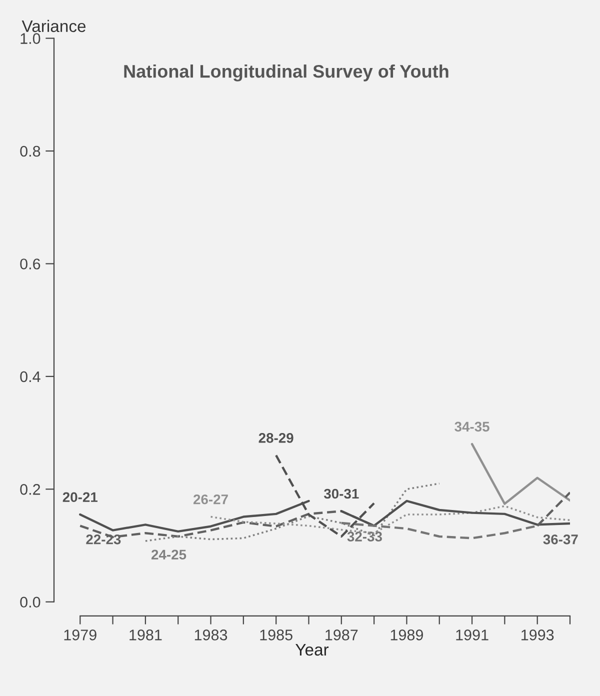 This screenshot has width=600, height=696. Describe the element at coordinates (472, 427) in the screenshot. I see `series-label: 34-35` at that location.